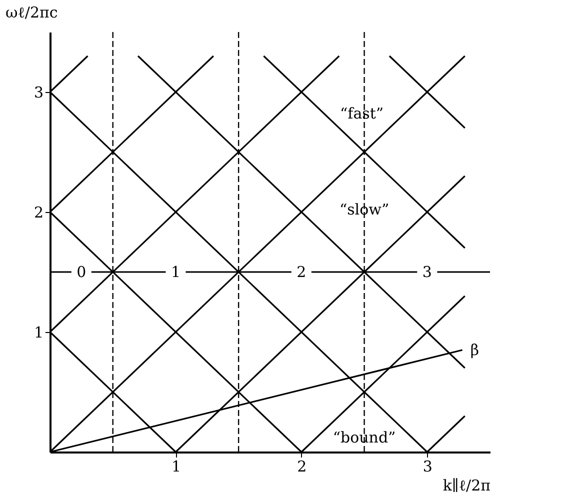 This screenshot has width=571, height=502. I want to click on annotation: 2, so click(301, 272).